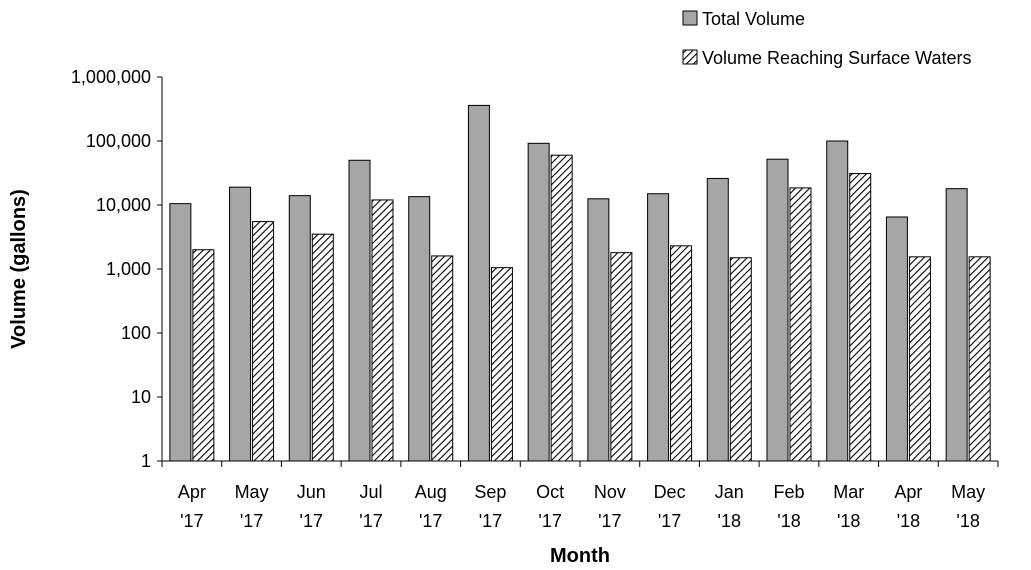 This screenshot has width=1031, height=570. I want to click on x-tick-label-month: Dec, so click(670, 492).